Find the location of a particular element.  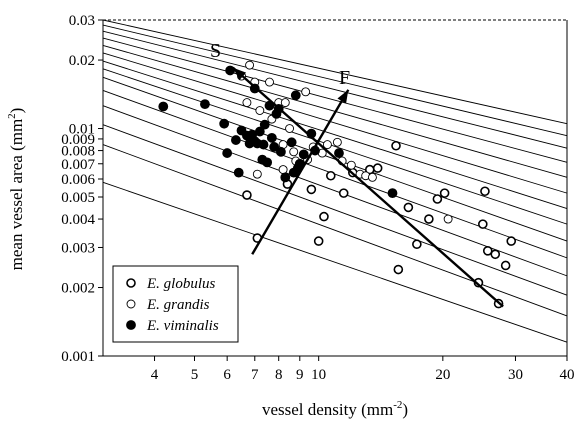

legend: E. globulus E. grandis E. viminalis is located at coordinates (175, 304).